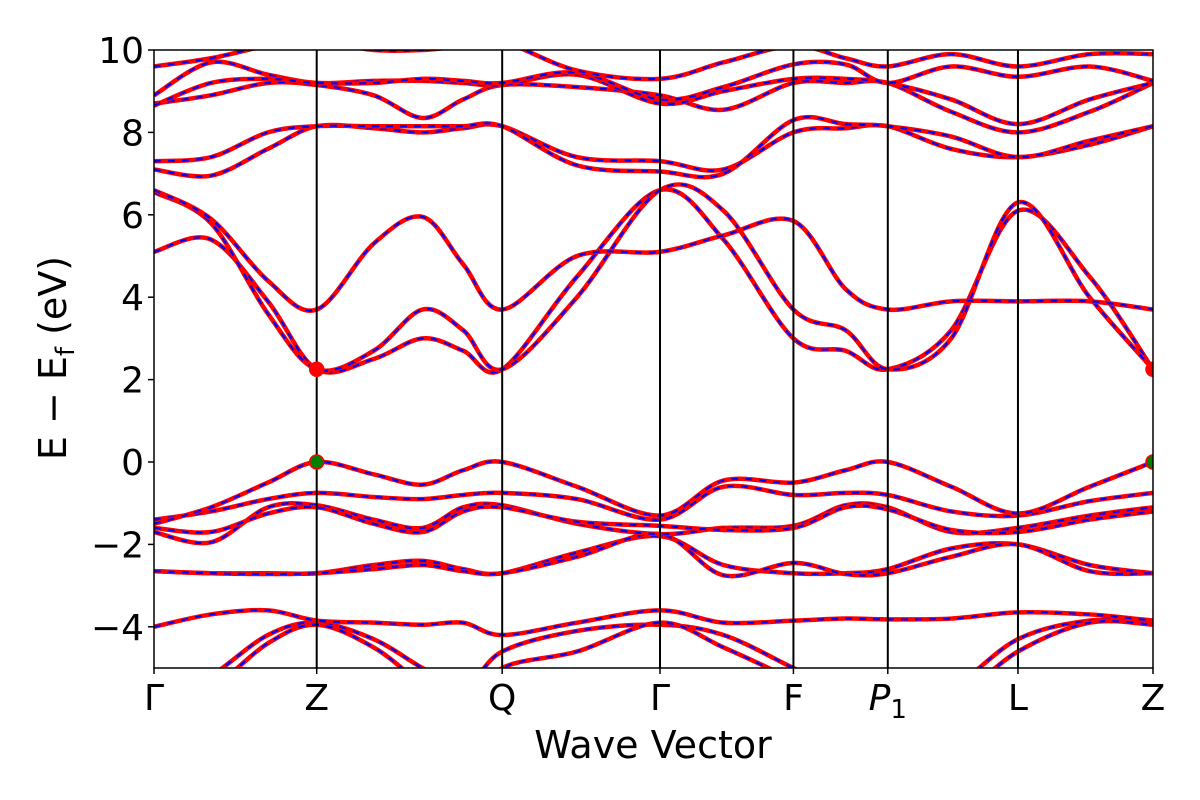 This screenshot has width=1200, height=800. What do you see at coordinates (53, 301) in the screenshot?
I see `y-axis-title-tail: (eV)` at bounding box center [53, 301].